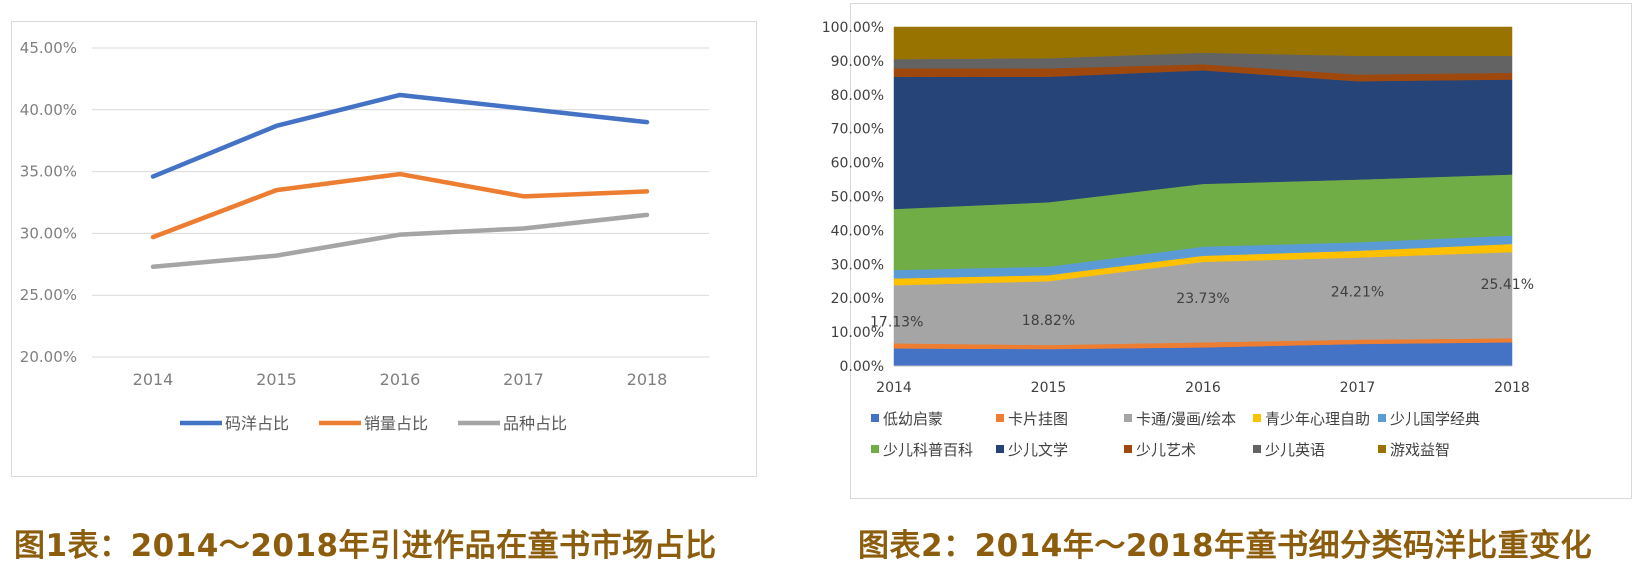 The height and width of the screenshot is (584, 1632). What do you see at coordinates (1202, 299) in the screenshot?
I see `chart2-data-label: 23.73%` at bounding box center [1202, 299].